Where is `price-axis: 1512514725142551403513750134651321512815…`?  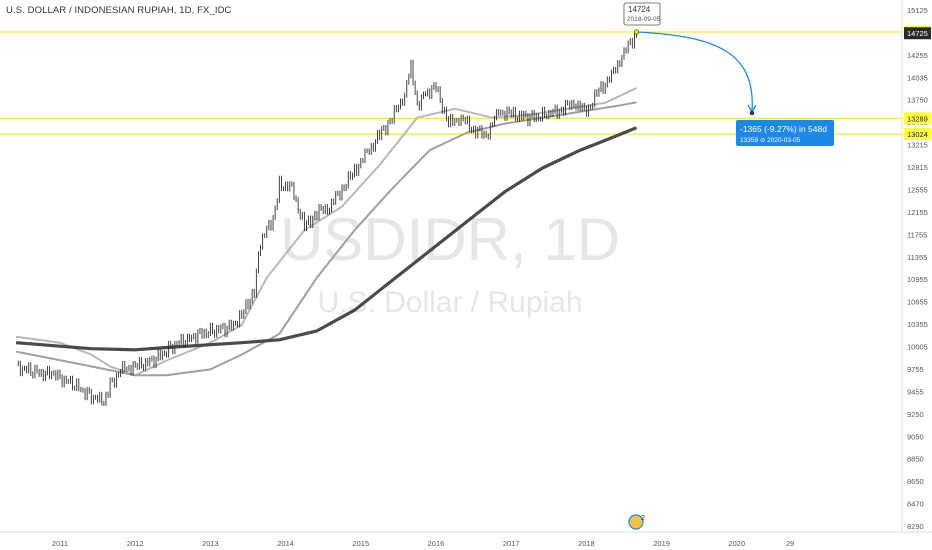
price-axis: 1512514725142551403513750134651321512815… is located at coordinates (917, 268).